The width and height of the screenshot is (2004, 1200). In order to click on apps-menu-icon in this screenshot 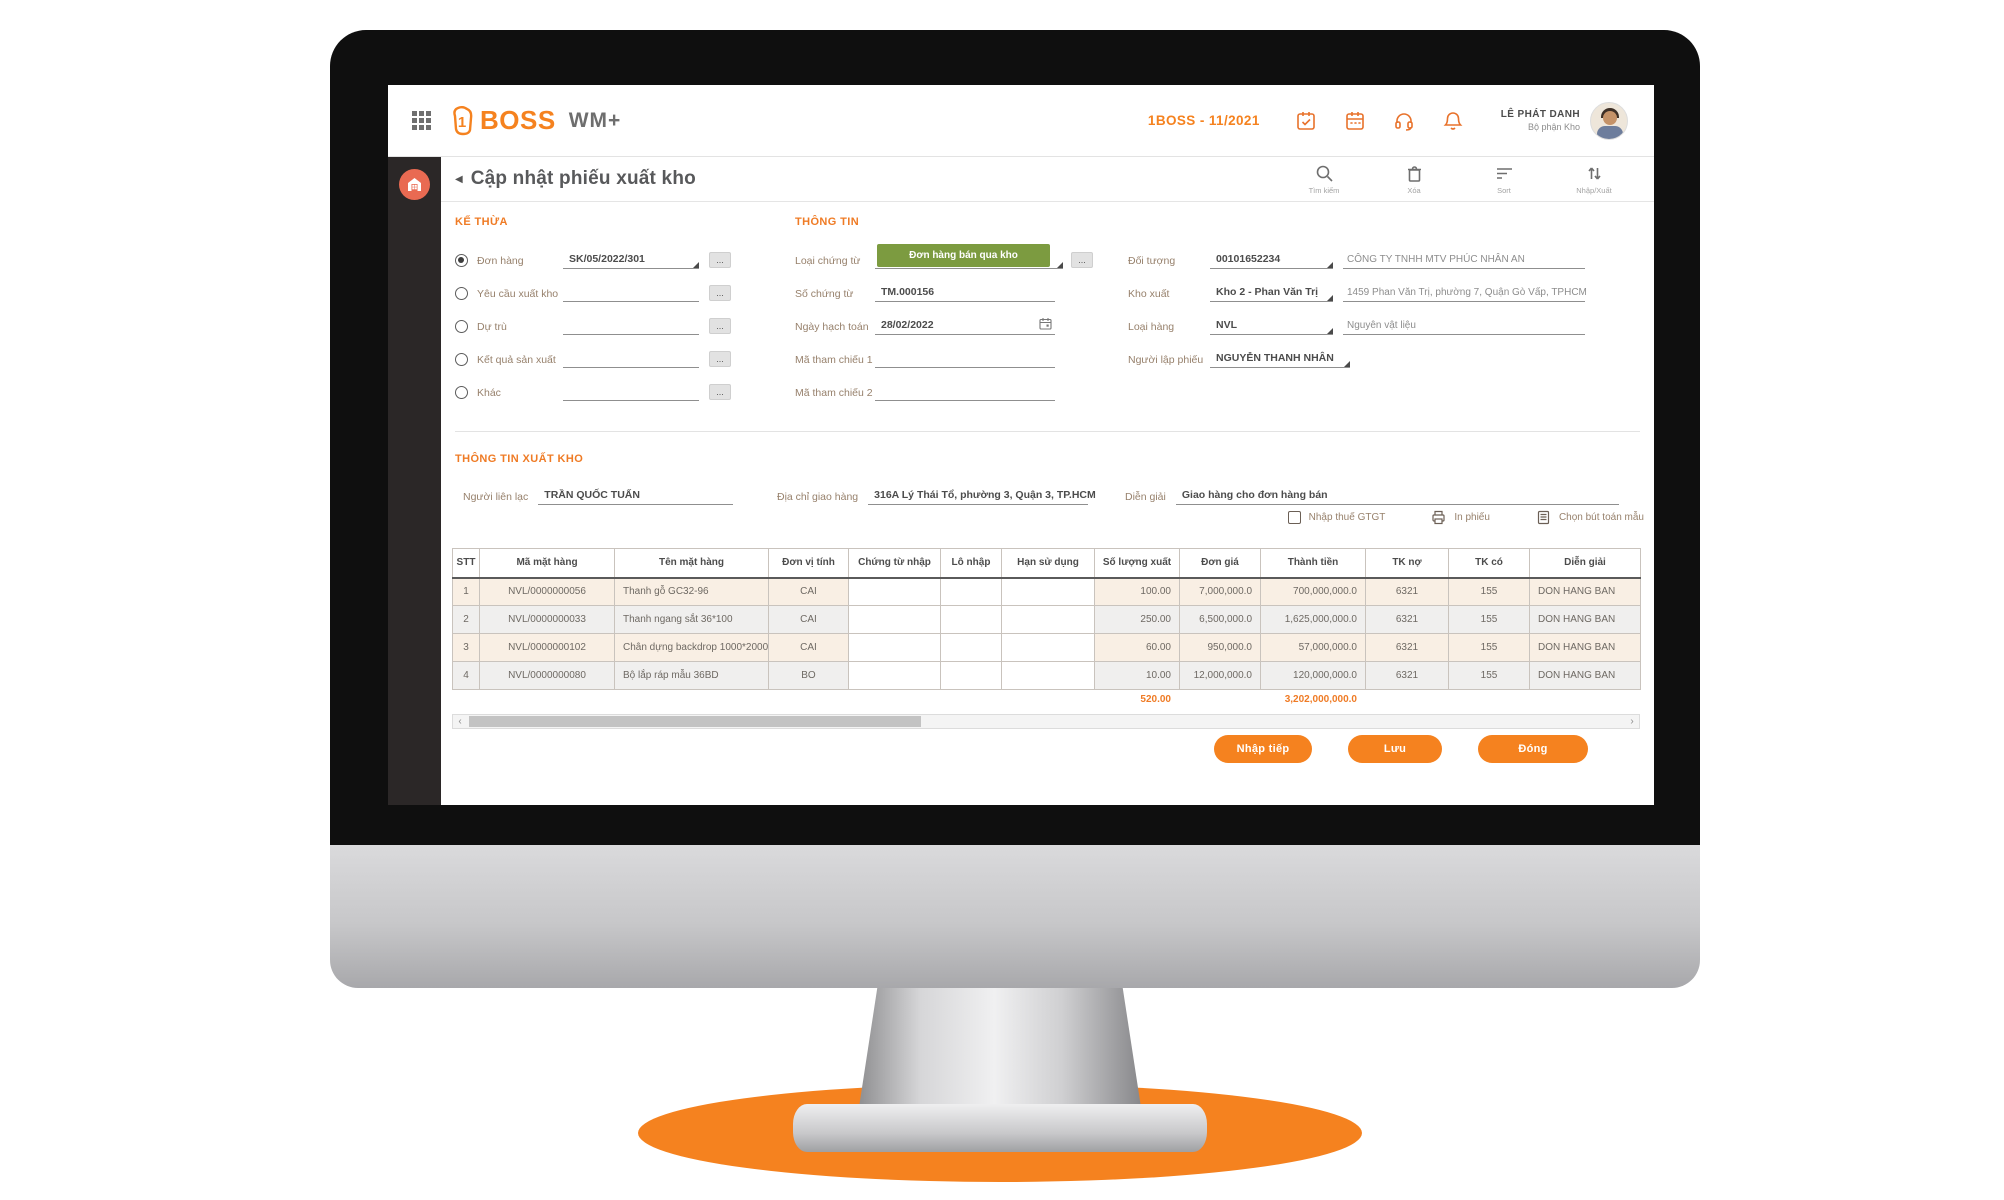, I will do `click(421, 120)`.